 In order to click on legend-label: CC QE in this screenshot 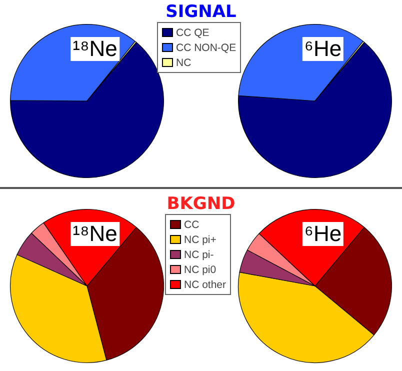, I will do `click(193, 32)`.